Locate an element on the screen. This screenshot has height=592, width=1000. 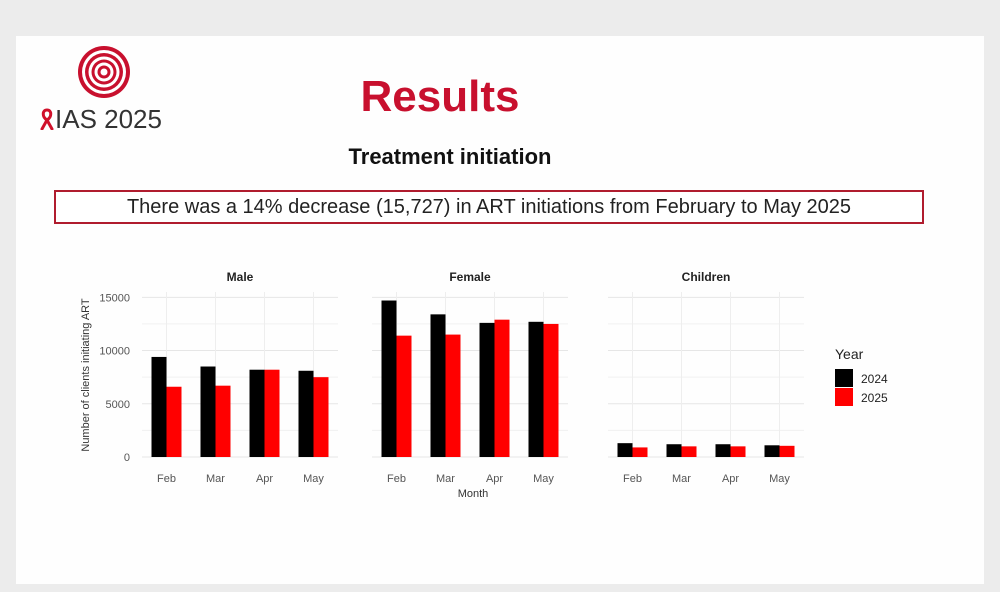
panel-children: Feb Mar Apr May Children is located at coordinates (706, 377).